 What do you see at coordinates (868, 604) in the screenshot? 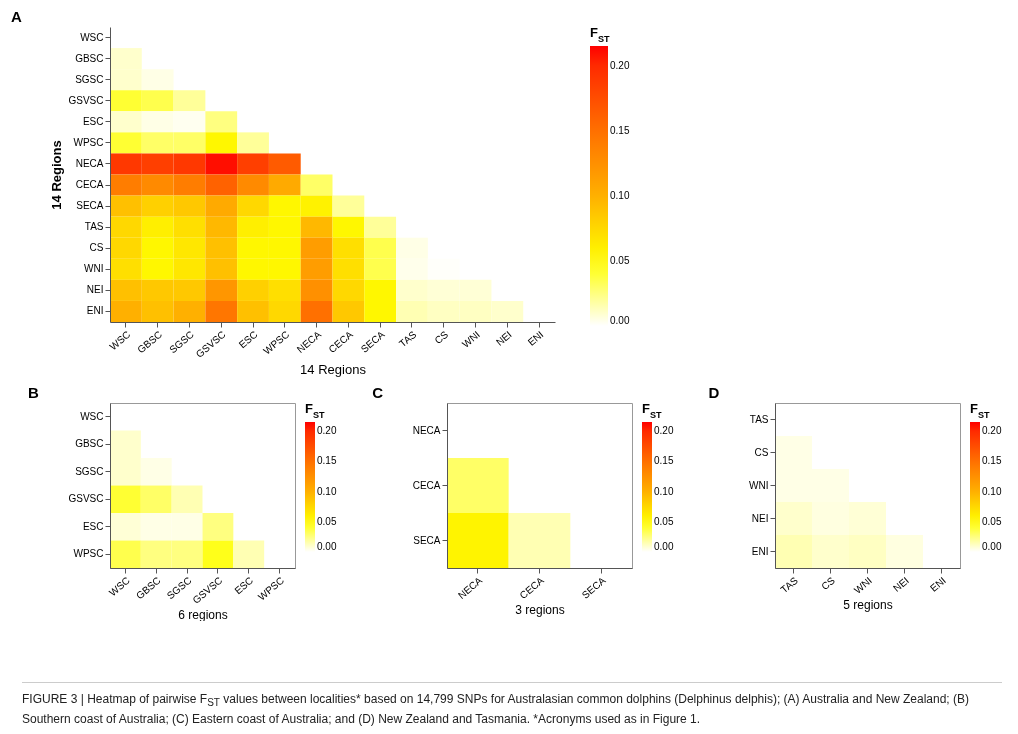
I see `x-axis-title: 5 regions` at bounding box center [868, 604].